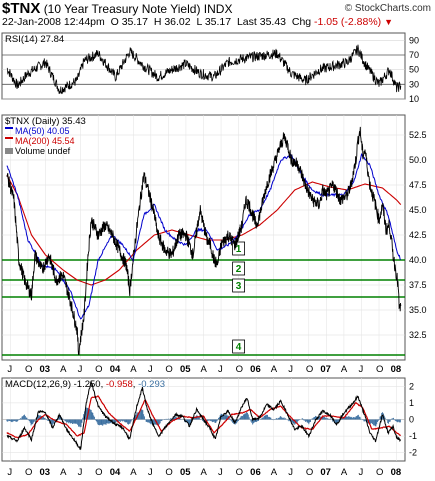  What do you see at coordinates (418, 285) in the screenshot?
I see `price-tick-label: 37.5` at bounding box center [418, 285].